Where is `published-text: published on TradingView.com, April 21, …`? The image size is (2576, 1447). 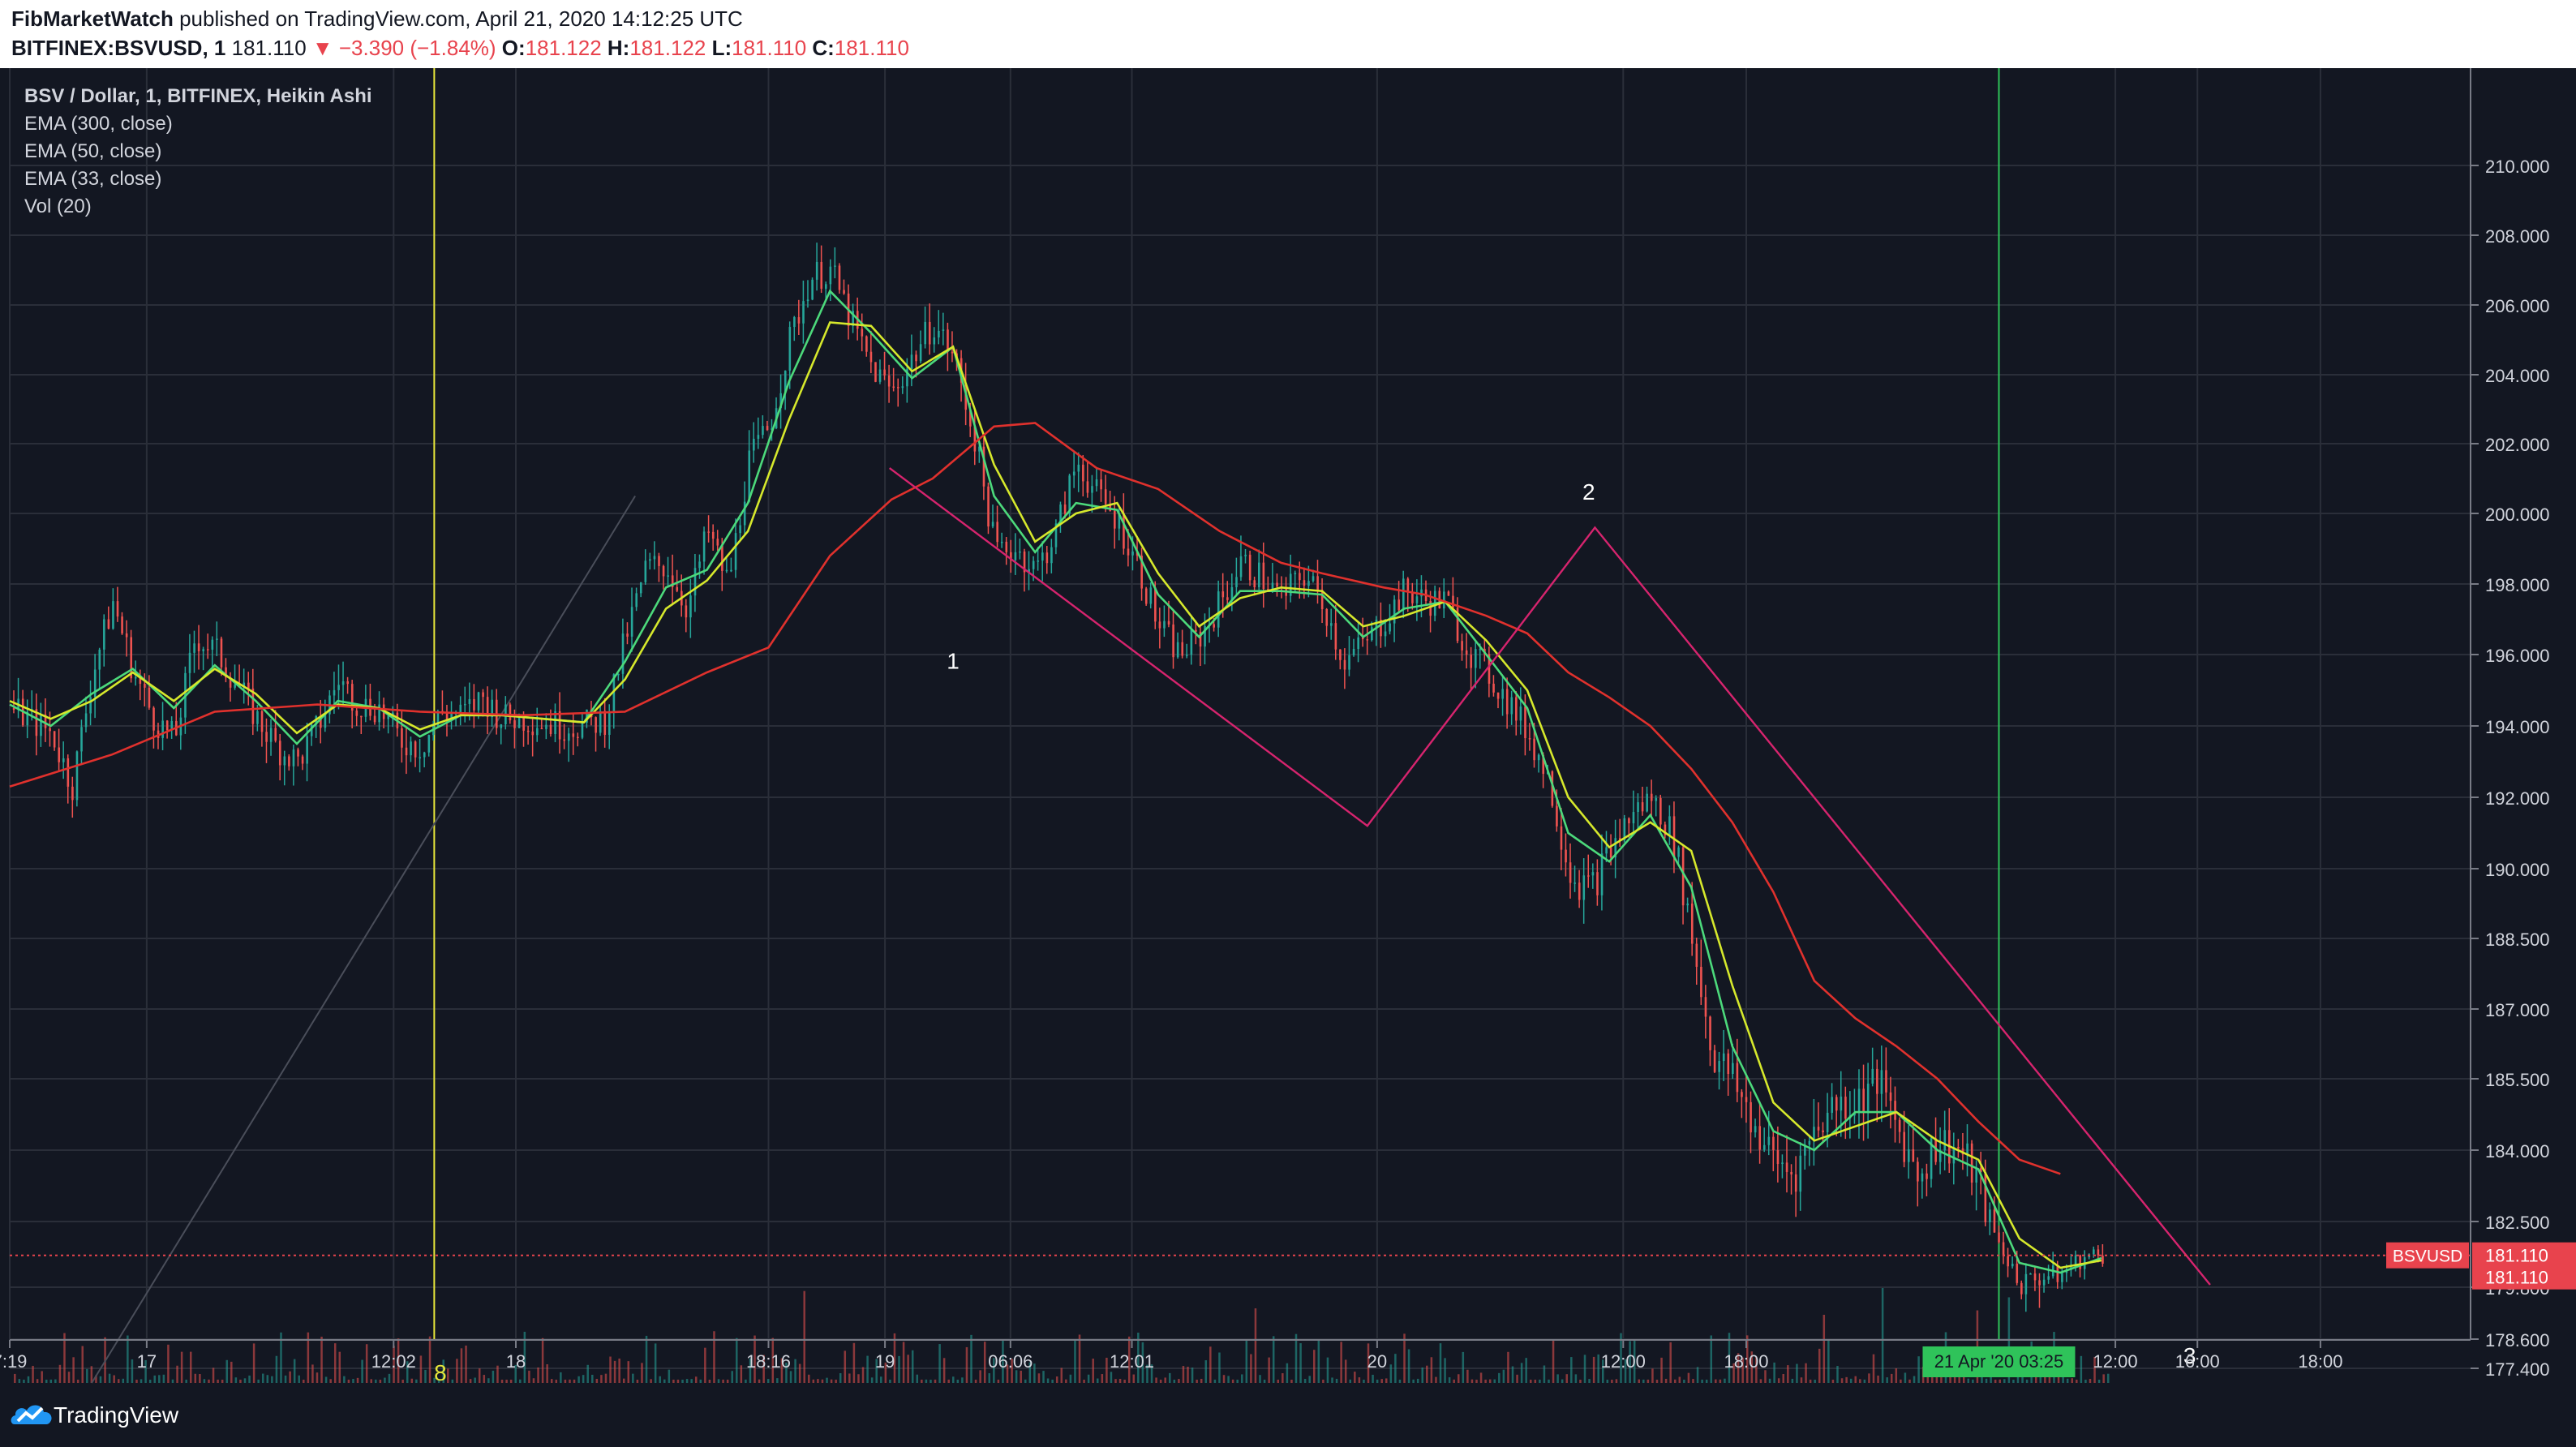
published-text: published on TradingView.com, April 21, … is located at coordinates (461, 18).